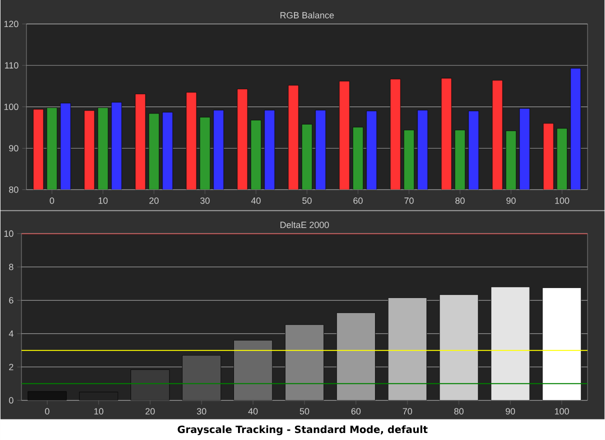 This screenshot has height=440, width=605. I want to click on chart-title: RGB Balance, so click(307, 15).